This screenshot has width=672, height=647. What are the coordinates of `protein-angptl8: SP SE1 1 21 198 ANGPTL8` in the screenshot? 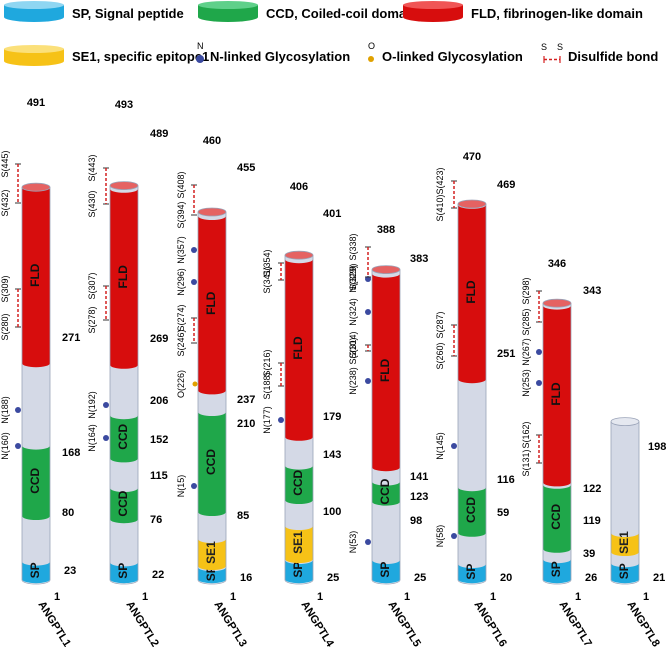 It's located at (638, 532).